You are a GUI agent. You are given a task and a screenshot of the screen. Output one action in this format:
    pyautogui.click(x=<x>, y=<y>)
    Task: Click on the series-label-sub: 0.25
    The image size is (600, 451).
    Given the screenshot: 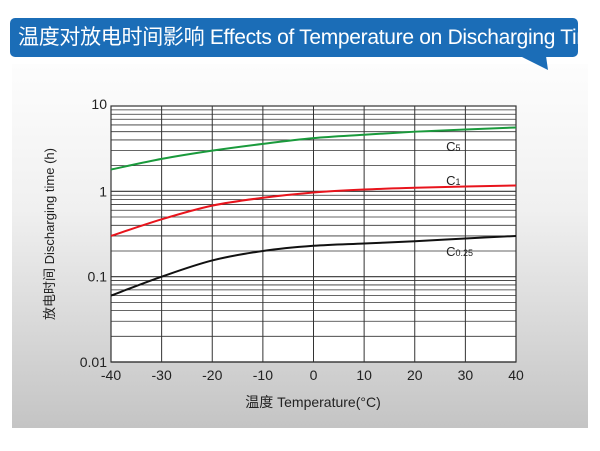 What is the action you would take?
    pyautogui.click(x=464, y=253)
    